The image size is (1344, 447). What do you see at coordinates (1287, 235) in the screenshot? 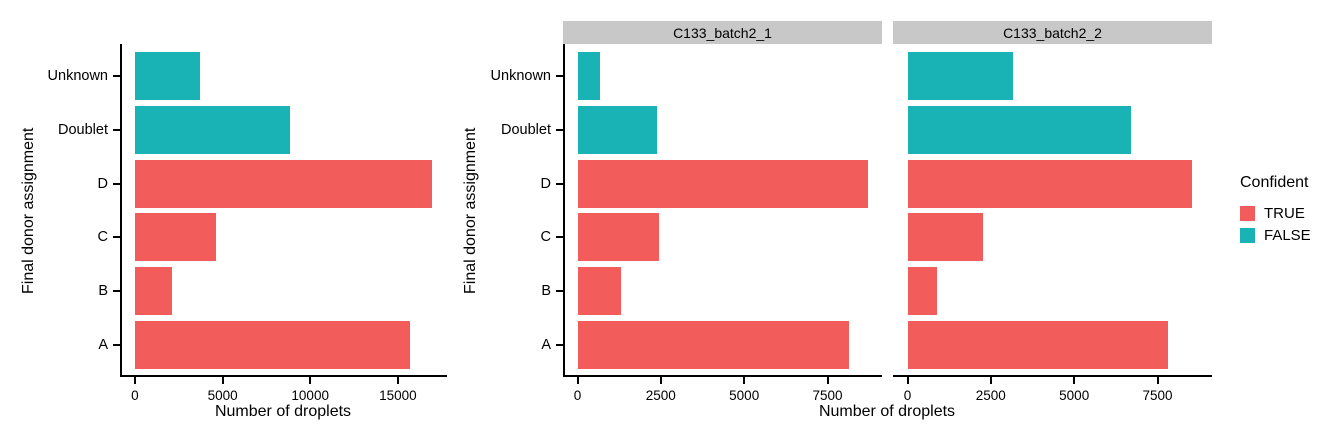
I see `legend-label-false: FALSE` at bounding box center [1287, 235].